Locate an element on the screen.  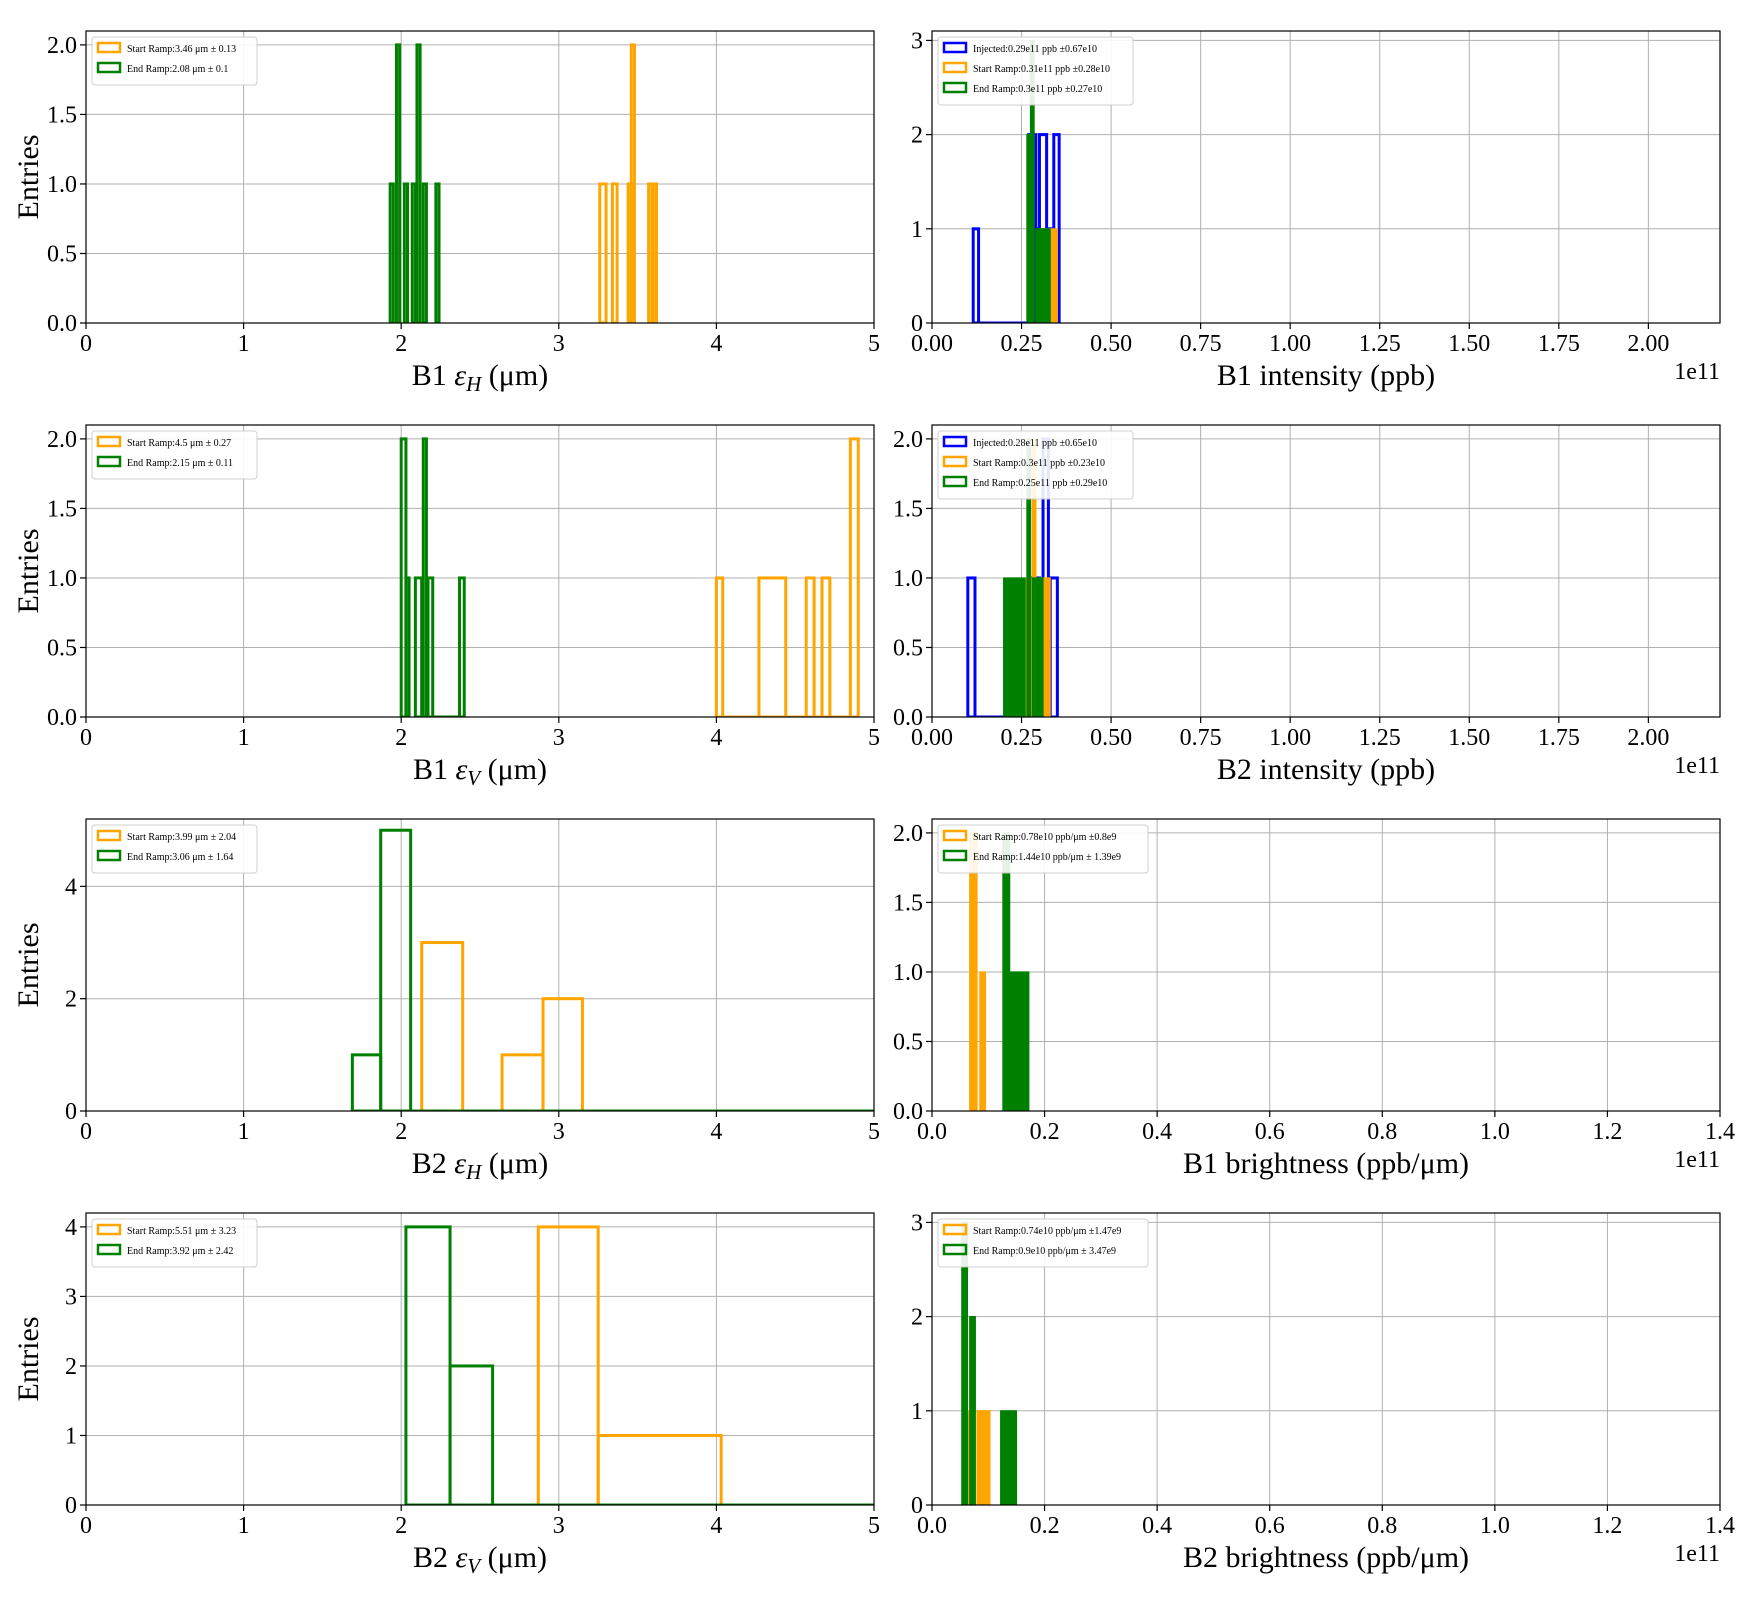
x-axis-label: B1 εH (μm) is located at coordinates (480, 377).